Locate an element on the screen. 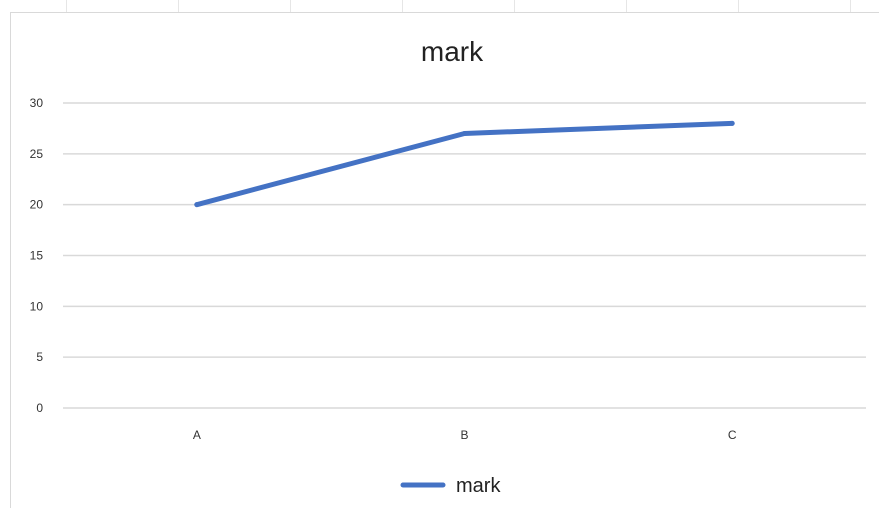 The height and width of the screenshot is (508, 879). y-tick-label: 15 is located at coordinates (37, 256).